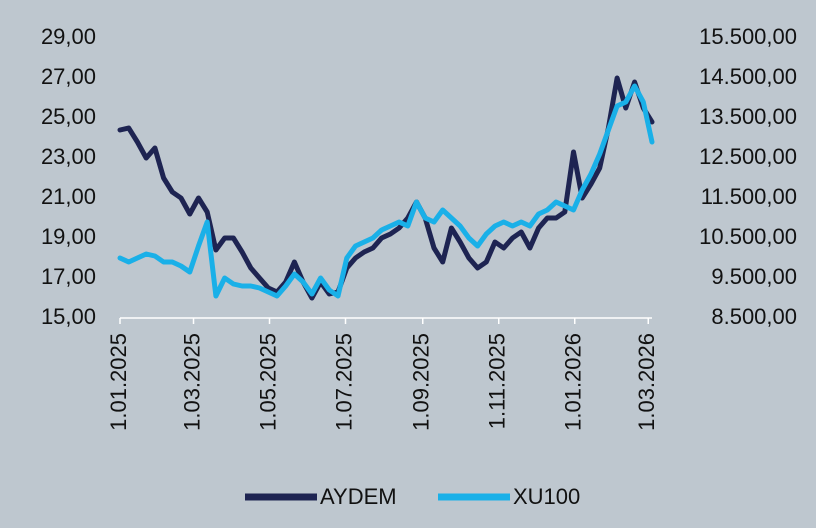 This screenshot has height=528, width=816. I want to click on x-tick-label: 1.07.2025, so click(343, 382).